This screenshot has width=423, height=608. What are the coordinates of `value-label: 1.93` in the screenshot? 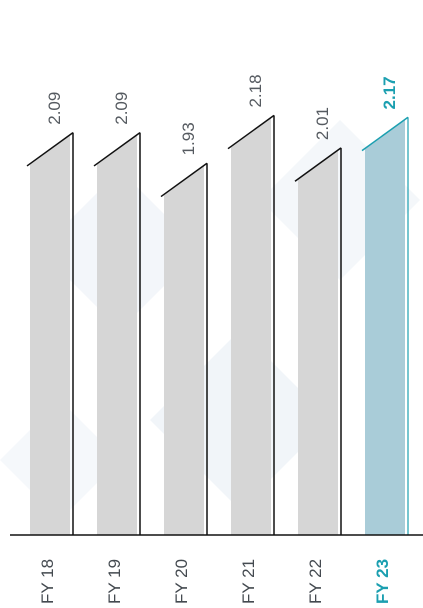 It's located at (188, 138).